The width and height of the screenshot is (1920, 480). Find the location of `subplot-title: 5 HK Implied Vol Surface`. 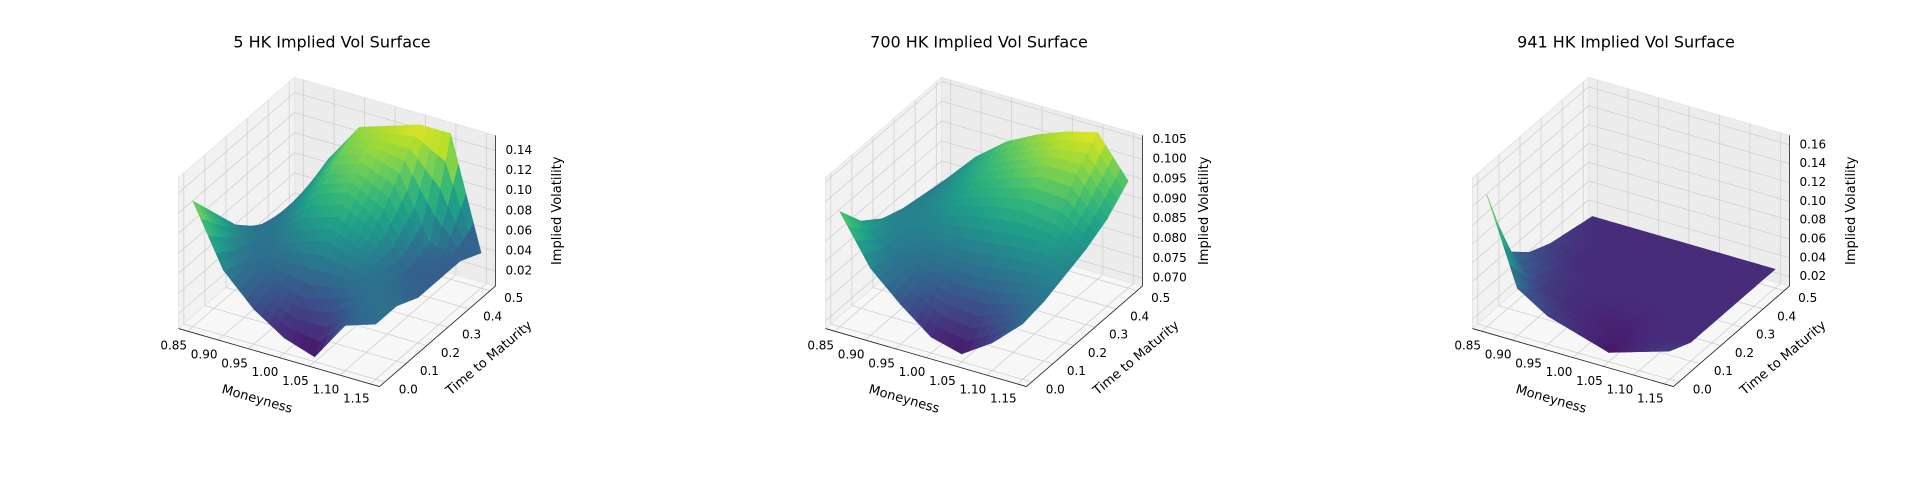

subplot-title: 5 HK Implied Vol Surface is located at coordinates (331, 42).